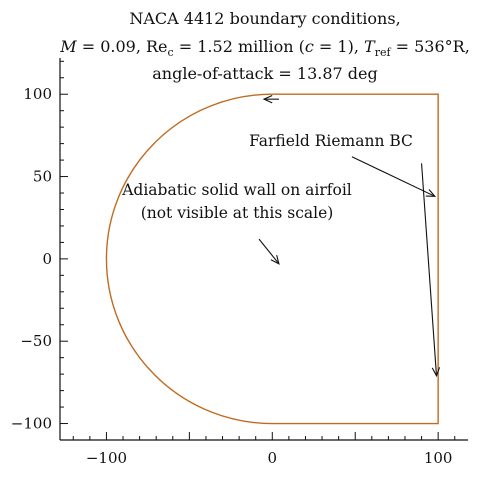 The height and width of the screenshot is (483, 500). I want to click on wall-label-line-1: Adiabatic solid wall on airfoil, so click(236, 190).